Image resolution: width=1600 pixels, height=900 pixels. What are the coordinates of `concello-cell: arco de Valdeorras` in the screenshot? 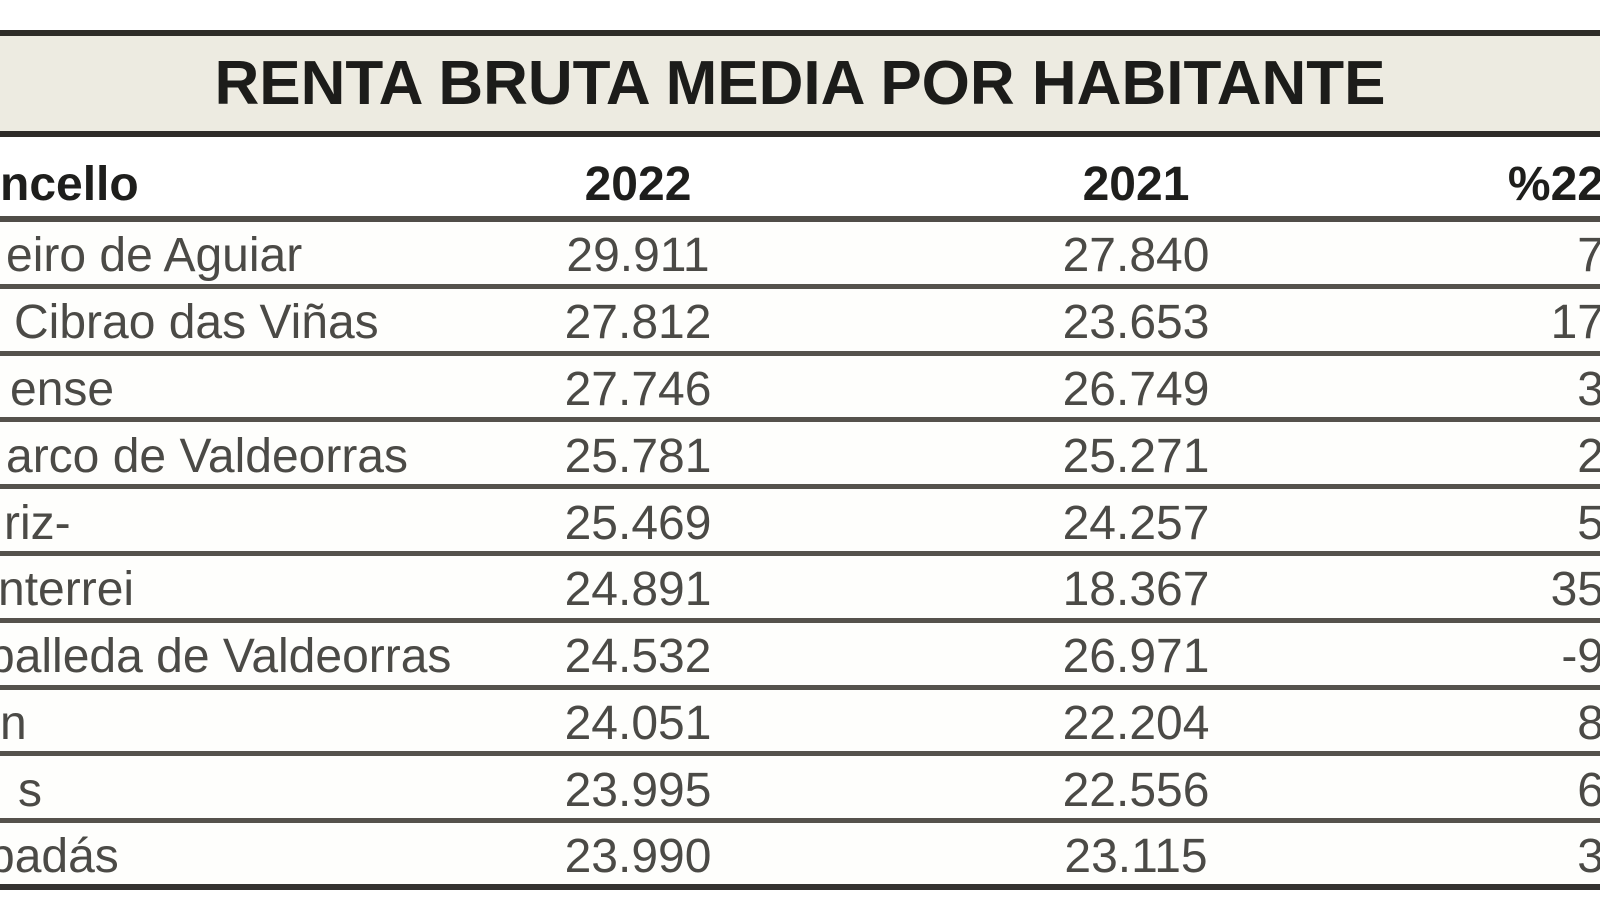 It's located at (207, 456).